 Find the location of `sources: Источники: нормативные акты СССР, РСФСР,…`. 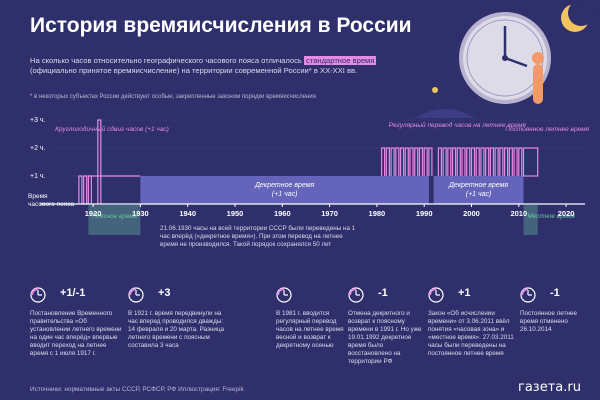

sources: Источники: нормативные акты СССР, РСФСР,… is located at coordinates (137, 389).